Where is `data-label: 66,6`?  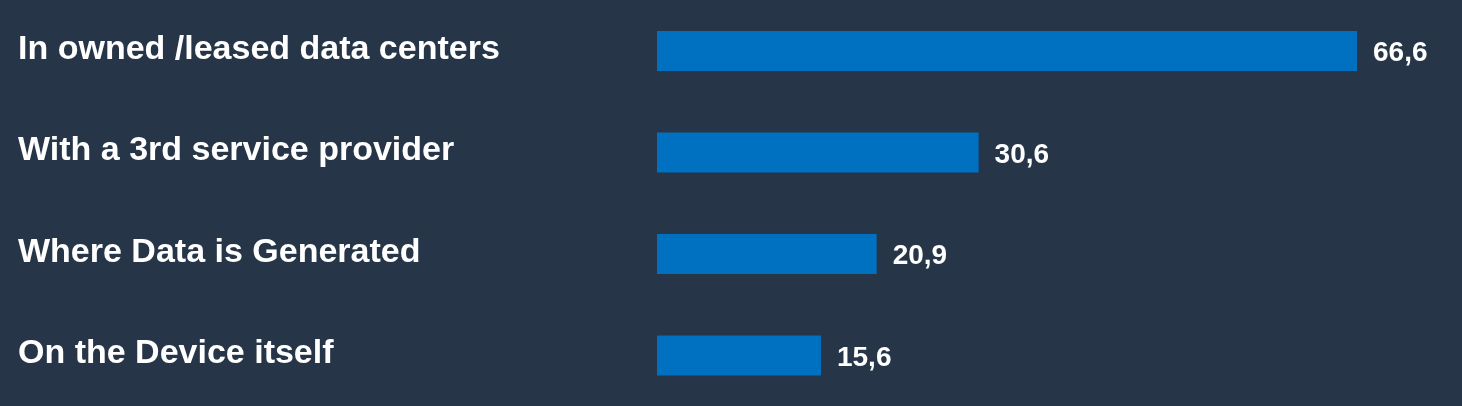
data-label: 66,6 is located at coordinates (1400, 51).